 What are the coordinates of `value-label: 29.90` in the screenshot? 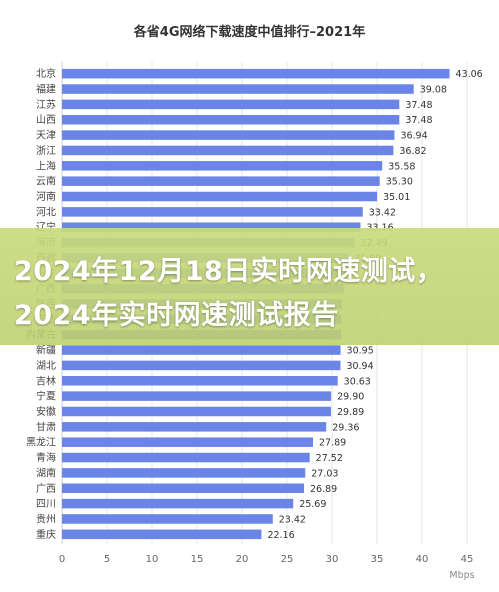 It's located at (350, 397).